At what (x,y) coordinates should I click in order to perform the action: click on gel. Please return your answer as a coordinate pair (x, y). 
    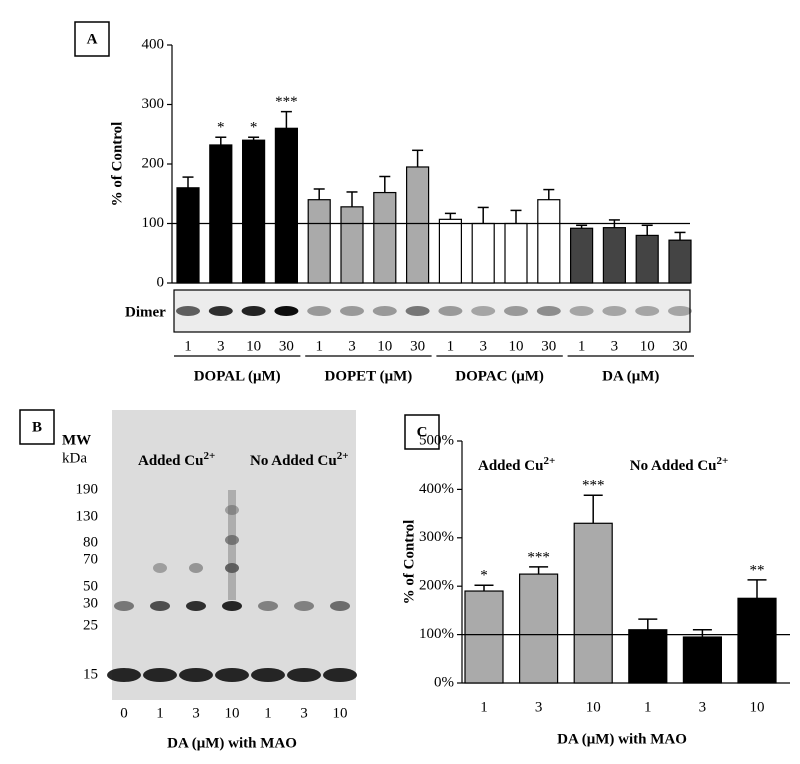
    Looking at the image, I should click on (234, 555).